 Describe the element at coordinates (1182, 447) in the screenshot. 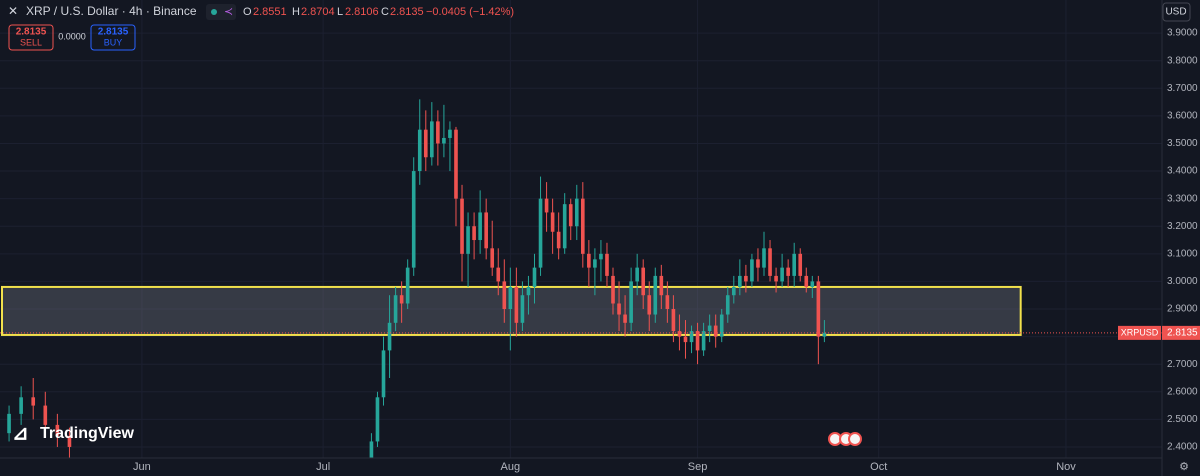

I see `y-tick-label: 2.4000` at that location.